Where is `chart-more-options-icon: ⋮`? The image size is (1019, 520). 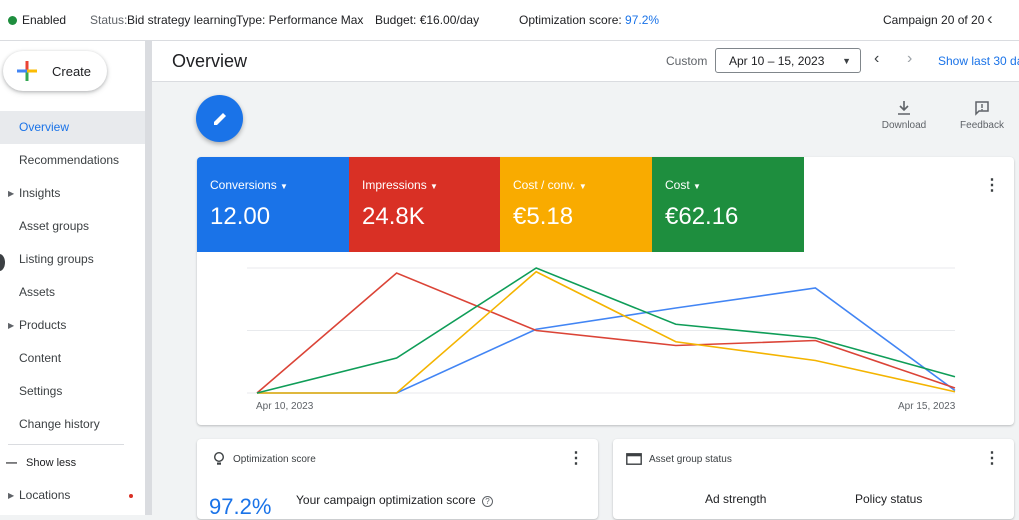
chart-more-options-icon: ⋮ is located at coordinates (992, 185).